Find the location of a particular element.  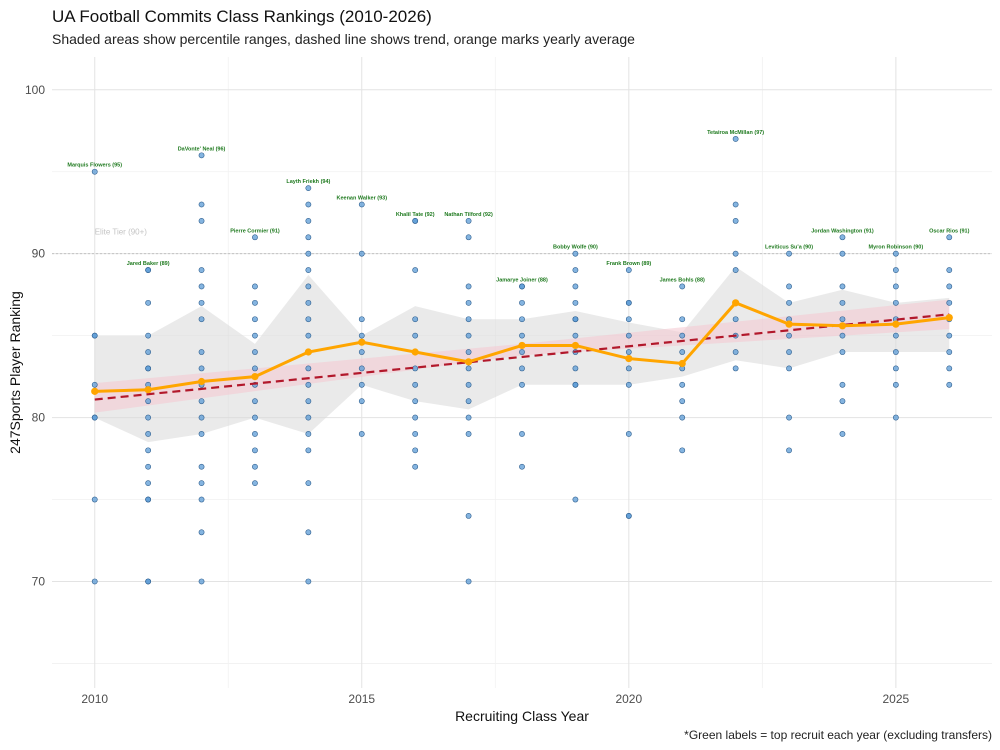

trend-band is located at coordinates (522, 356).